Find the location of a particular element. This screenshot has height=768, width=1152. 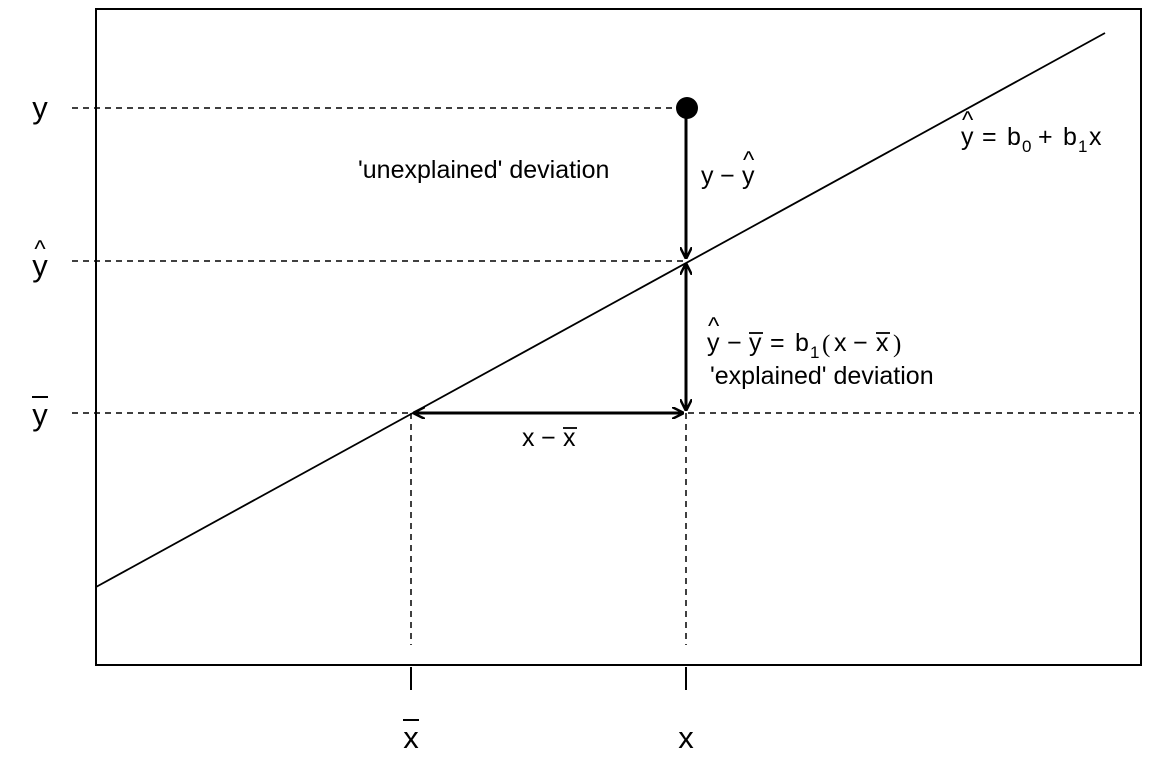

explained-label: 'explained' deviation is located at coordinates (822, 376).